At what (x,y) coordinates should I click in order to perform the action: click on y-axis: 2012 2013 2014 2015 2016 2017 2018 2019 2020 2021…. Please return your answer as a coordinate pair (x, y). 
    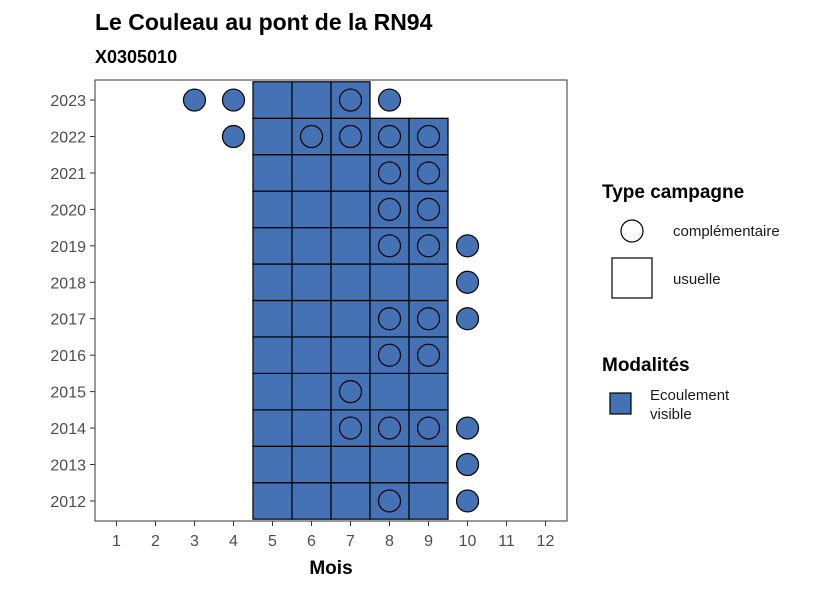
    Looking at the image, I should click on (72, 302).